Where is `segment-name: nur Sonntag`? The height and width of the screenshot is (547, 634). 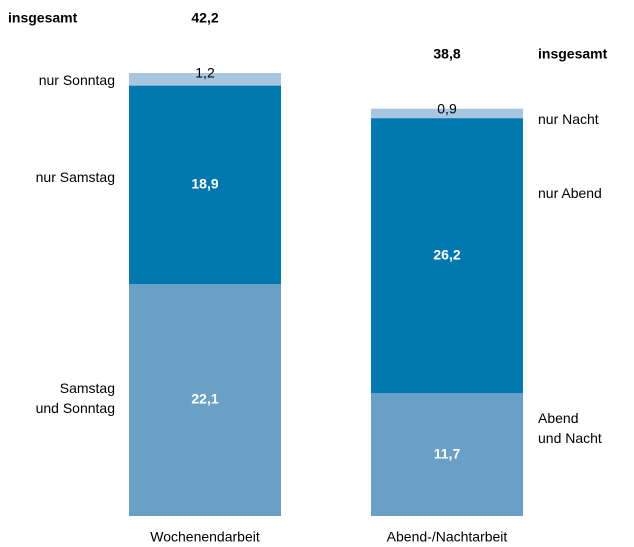
segment-name: nur Sonntag is located at coordinates (76, 80).